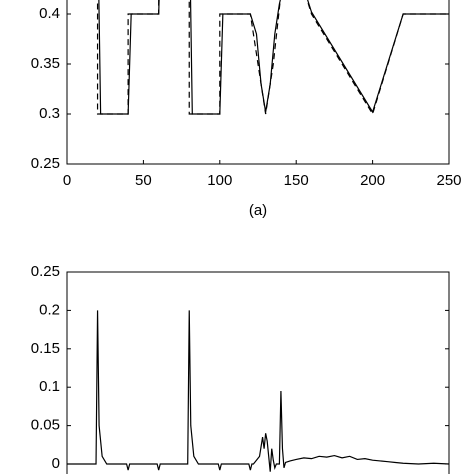 The image size is (474, 474). What do you see at coordinates (56, 463) in the screenshot?
I see `y-tick-label: 0` at bounding box center [56, 463].